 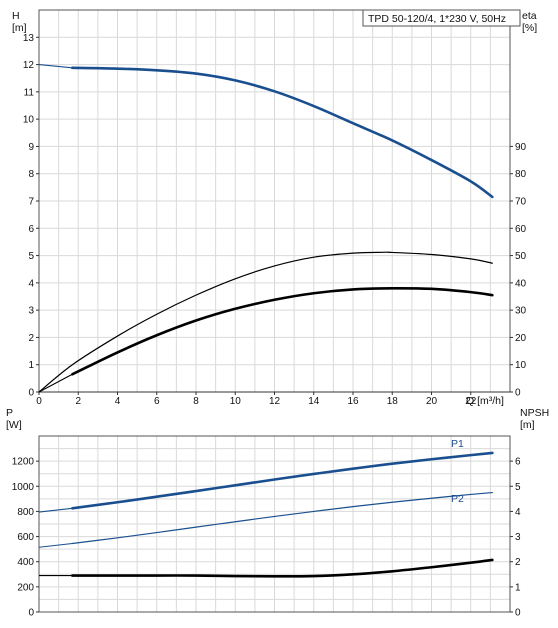 What do you see at coordinates (518, 613) in the screenshot?
I see `npsh-tick-label: 0` at bounding box center [518, 613].